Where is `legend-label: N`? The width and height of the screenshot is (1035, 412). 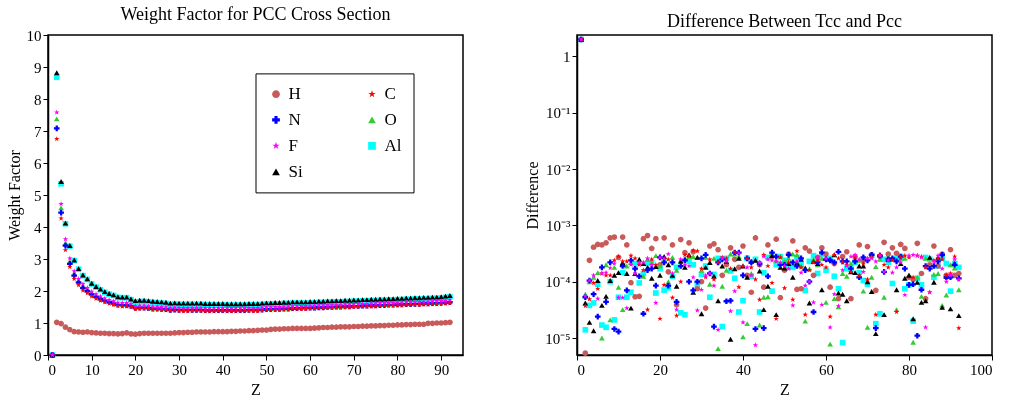 legend-label: N is located at coordinates (294, 119).